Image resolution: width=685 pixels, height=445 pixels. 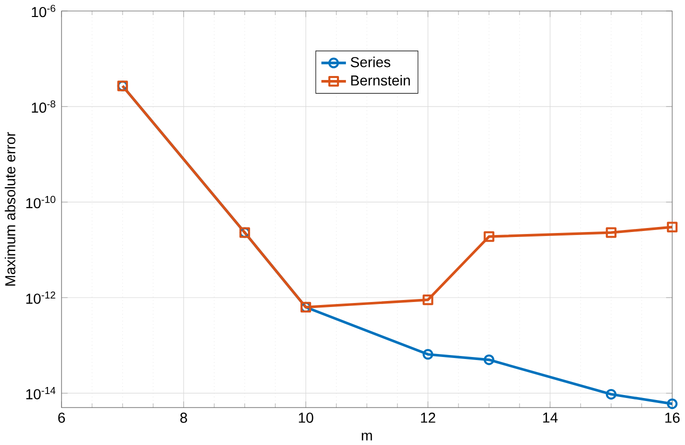 I want to click on x-tick-label: 12, so click(x=428, y=417).